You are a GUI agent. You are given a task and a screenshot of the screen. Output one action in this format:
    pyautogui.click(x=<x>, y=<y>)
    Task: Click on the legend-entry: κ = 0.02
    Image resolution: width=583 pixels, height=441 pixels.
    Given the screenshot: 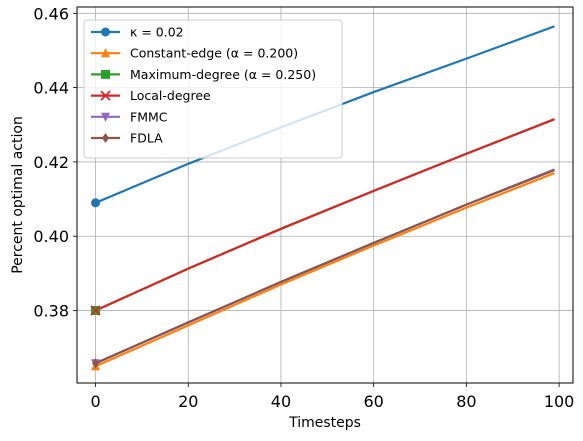 What is the action you would take?
    pyautogui.click(x=157, y=32)
    